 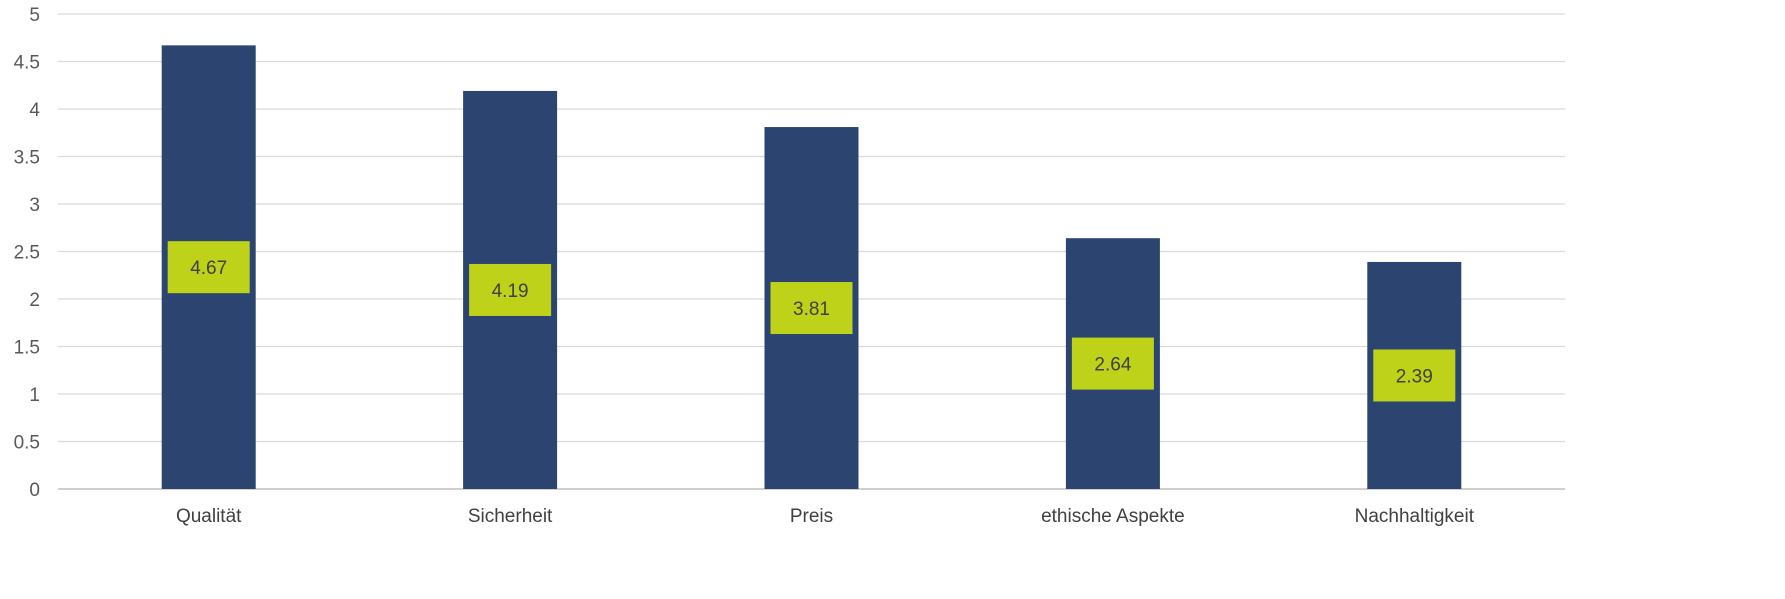 I want to click on data-label: 2.39, so click(x=1414, y=376).